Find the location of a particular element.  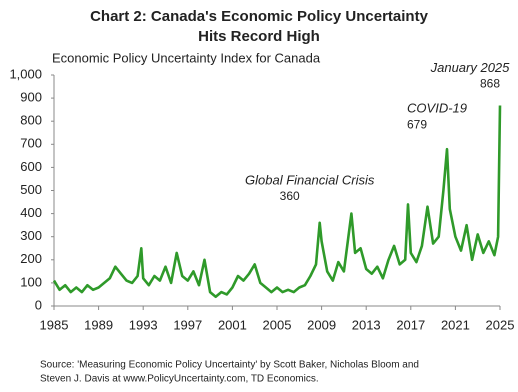

annotation-value: 679 is located at coordinates (417, 124).